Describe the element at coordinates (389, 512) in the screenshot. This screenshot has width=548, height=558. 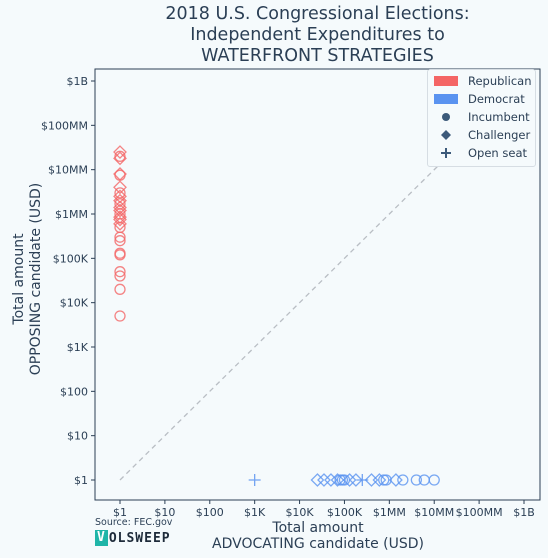
I see `x-tick-label: $1MM` at that location.